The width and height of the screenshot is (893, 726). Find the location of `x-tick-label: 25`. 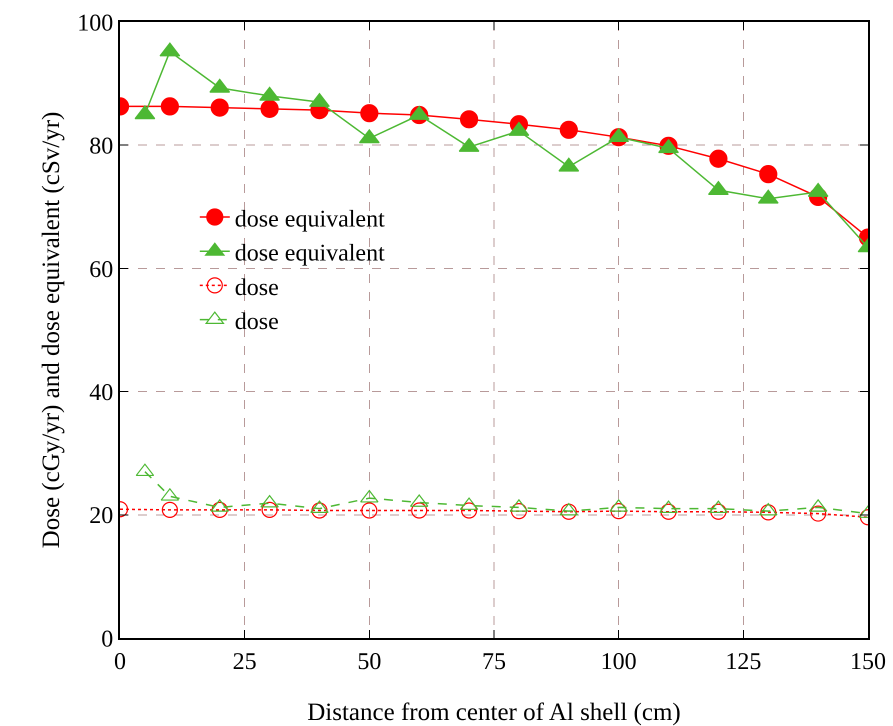

x-tick-label: 25 is located at coordinates (244, 661).